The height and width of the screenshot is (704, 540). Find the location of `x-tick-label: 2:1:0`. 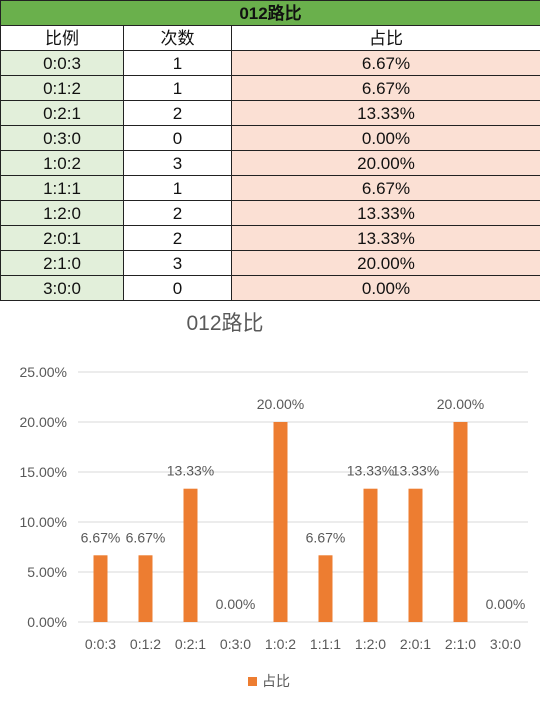

x-tick-label: 2:1:0 is located at coordinates (460, 644).